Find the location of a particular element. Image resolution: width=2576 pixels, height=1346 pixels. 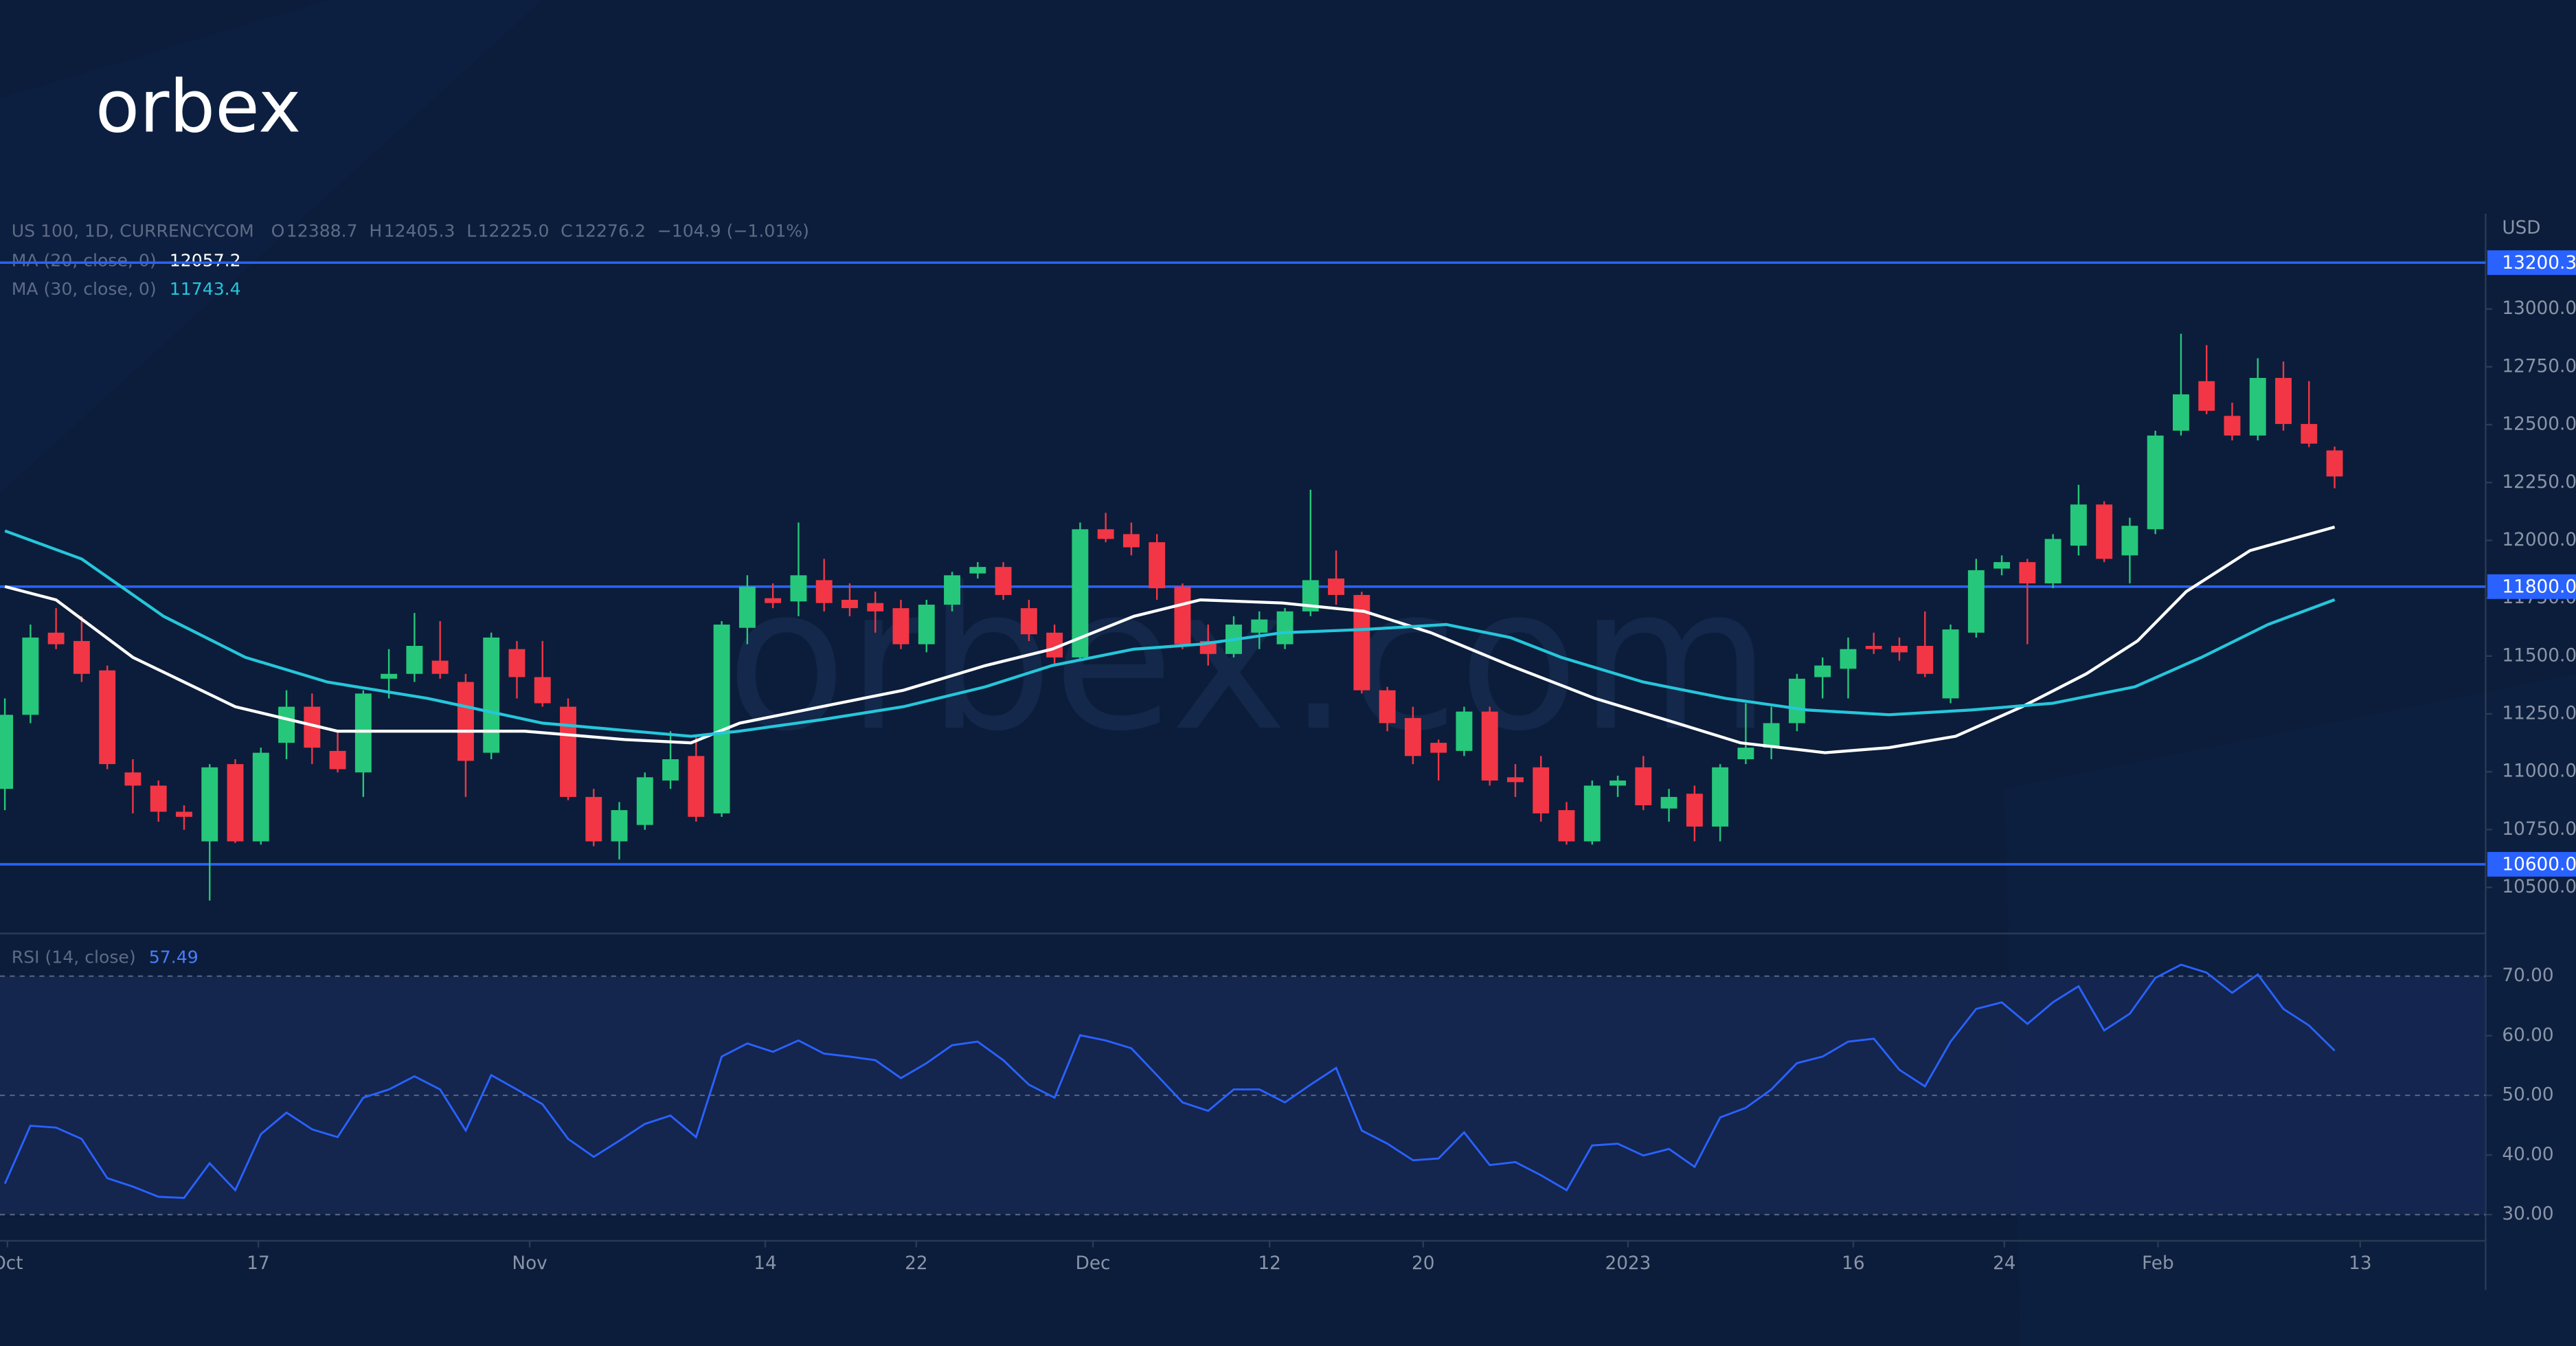

currency-label: USD is located at coordinates (2521, 228).